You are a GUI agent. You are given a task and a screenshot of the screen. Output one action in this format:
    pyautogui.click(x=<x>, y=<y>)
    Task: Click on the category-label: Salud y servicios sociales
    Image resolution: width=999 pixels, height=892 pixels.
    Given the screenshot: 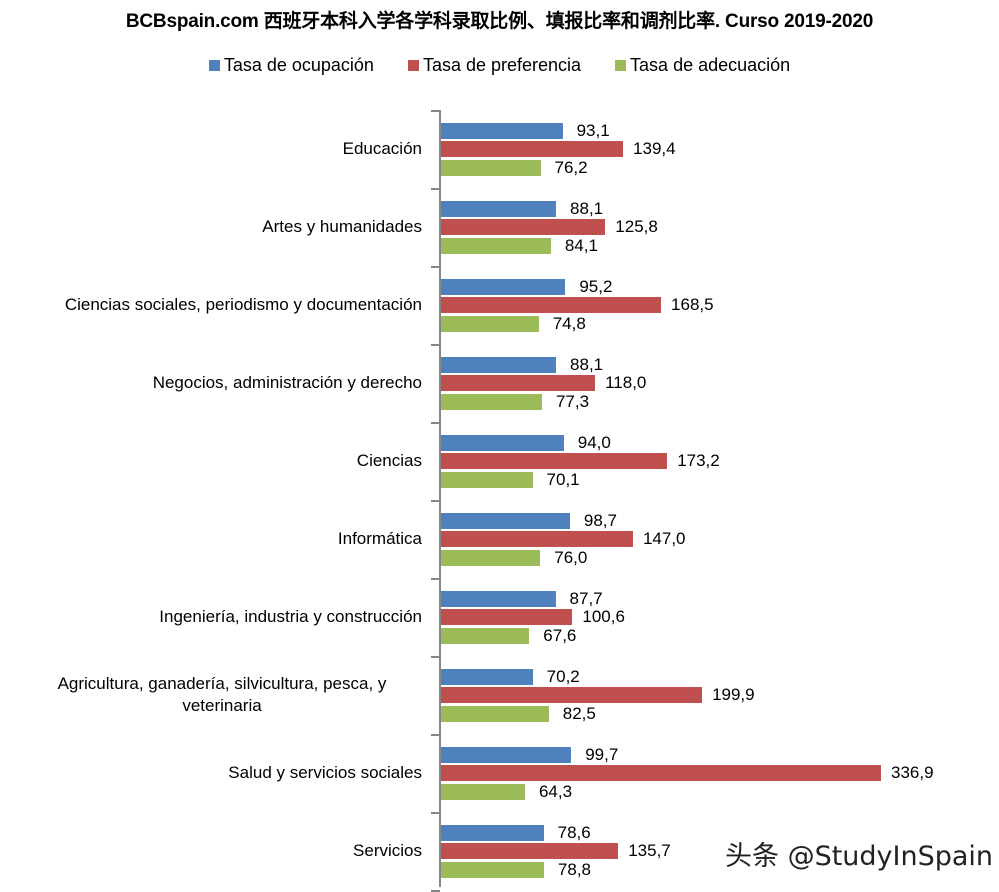 What is the action you would take?
    pyautogui.click(x=325, y=772)
    